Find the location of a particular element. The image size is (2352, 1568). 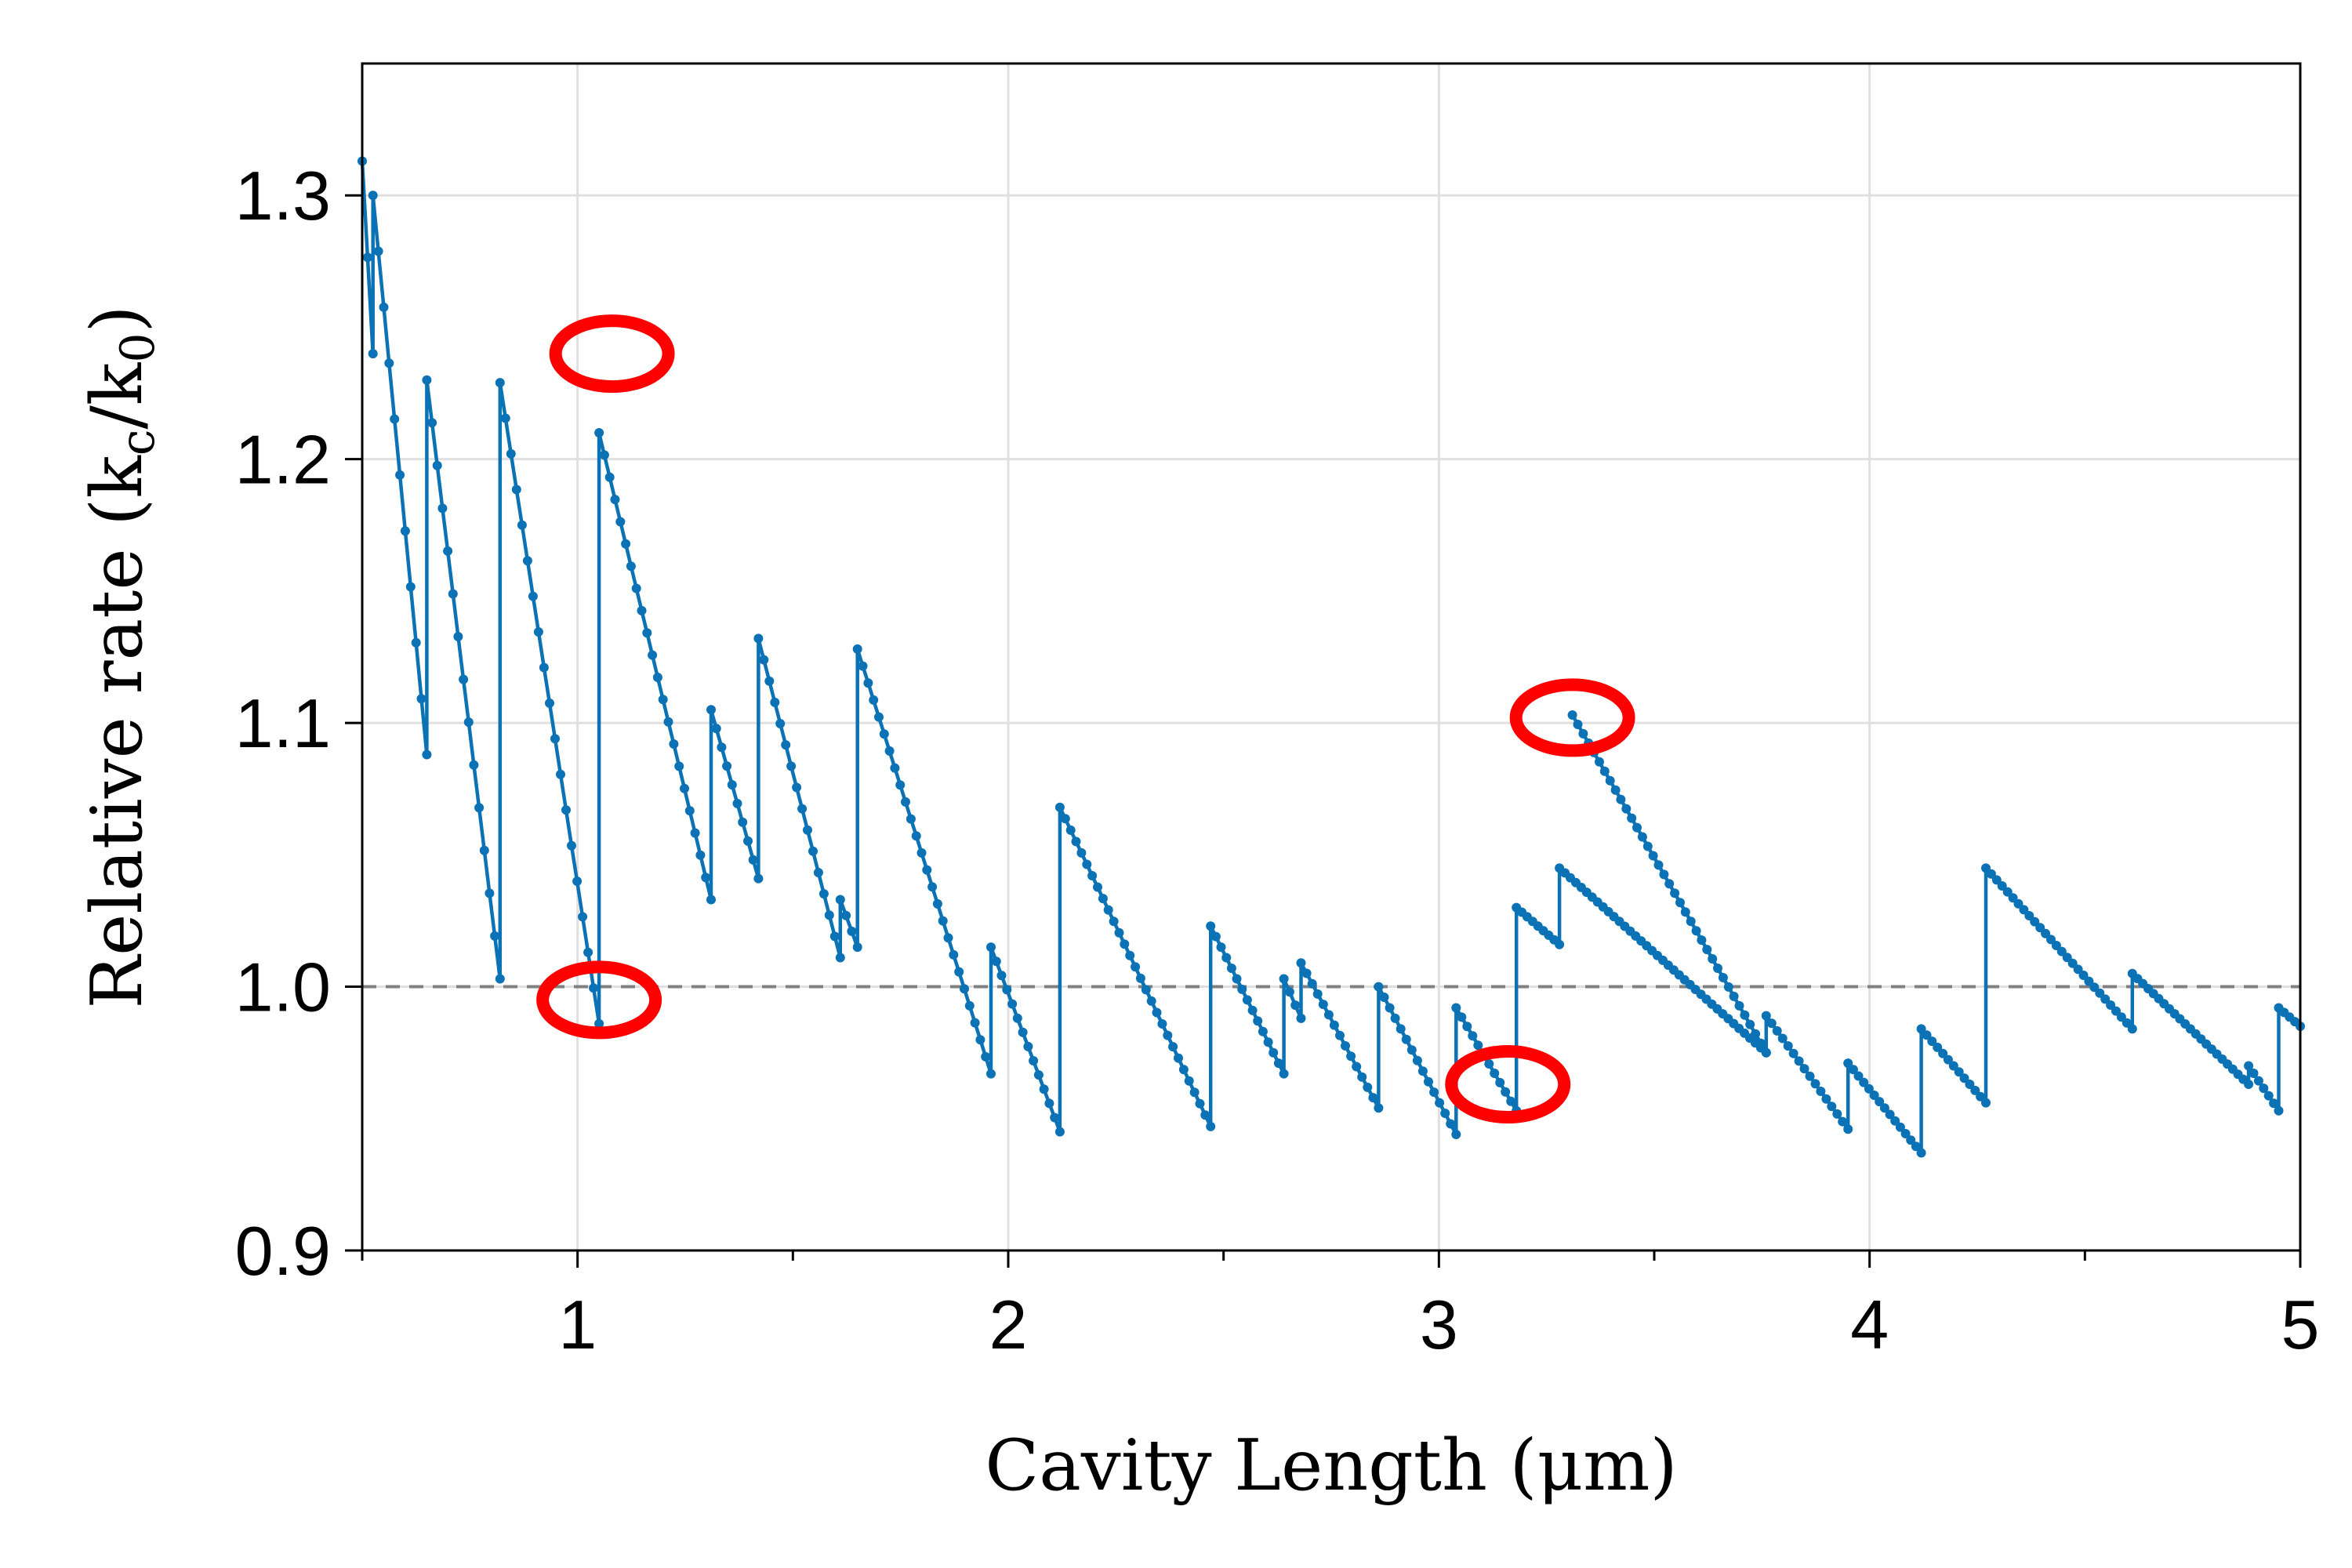

y-axis-label-sub-0: 0 is located at coordinates (138, 347).